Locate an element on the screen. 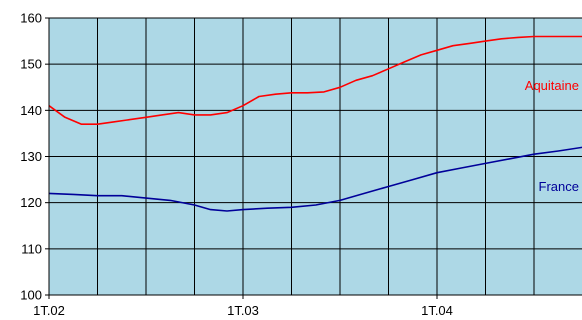 Image resolution: width=582 pixels, height=320 pixels. y-tick-label: 120 is located at coordinates (31, 202).